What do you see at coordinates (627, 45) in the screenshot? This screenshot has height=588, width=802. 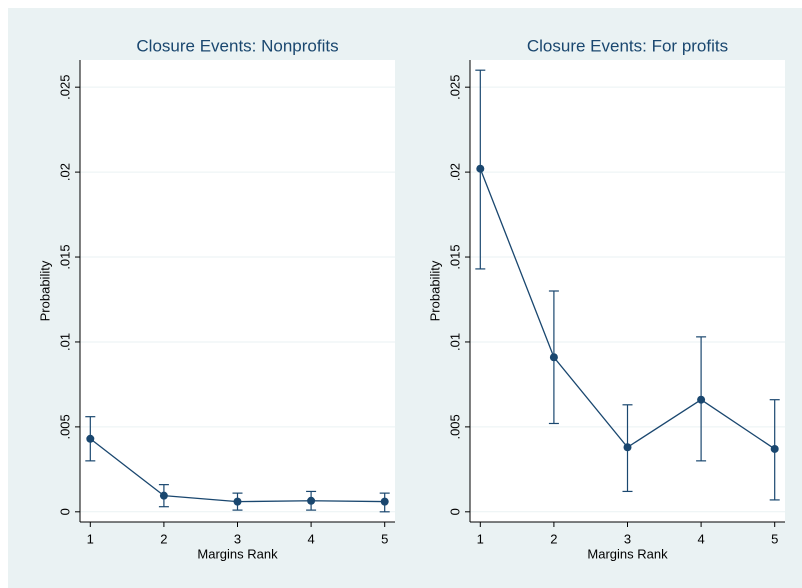 I see `chart-title: Closure Events: For profits` at bounding box center [627, 45].